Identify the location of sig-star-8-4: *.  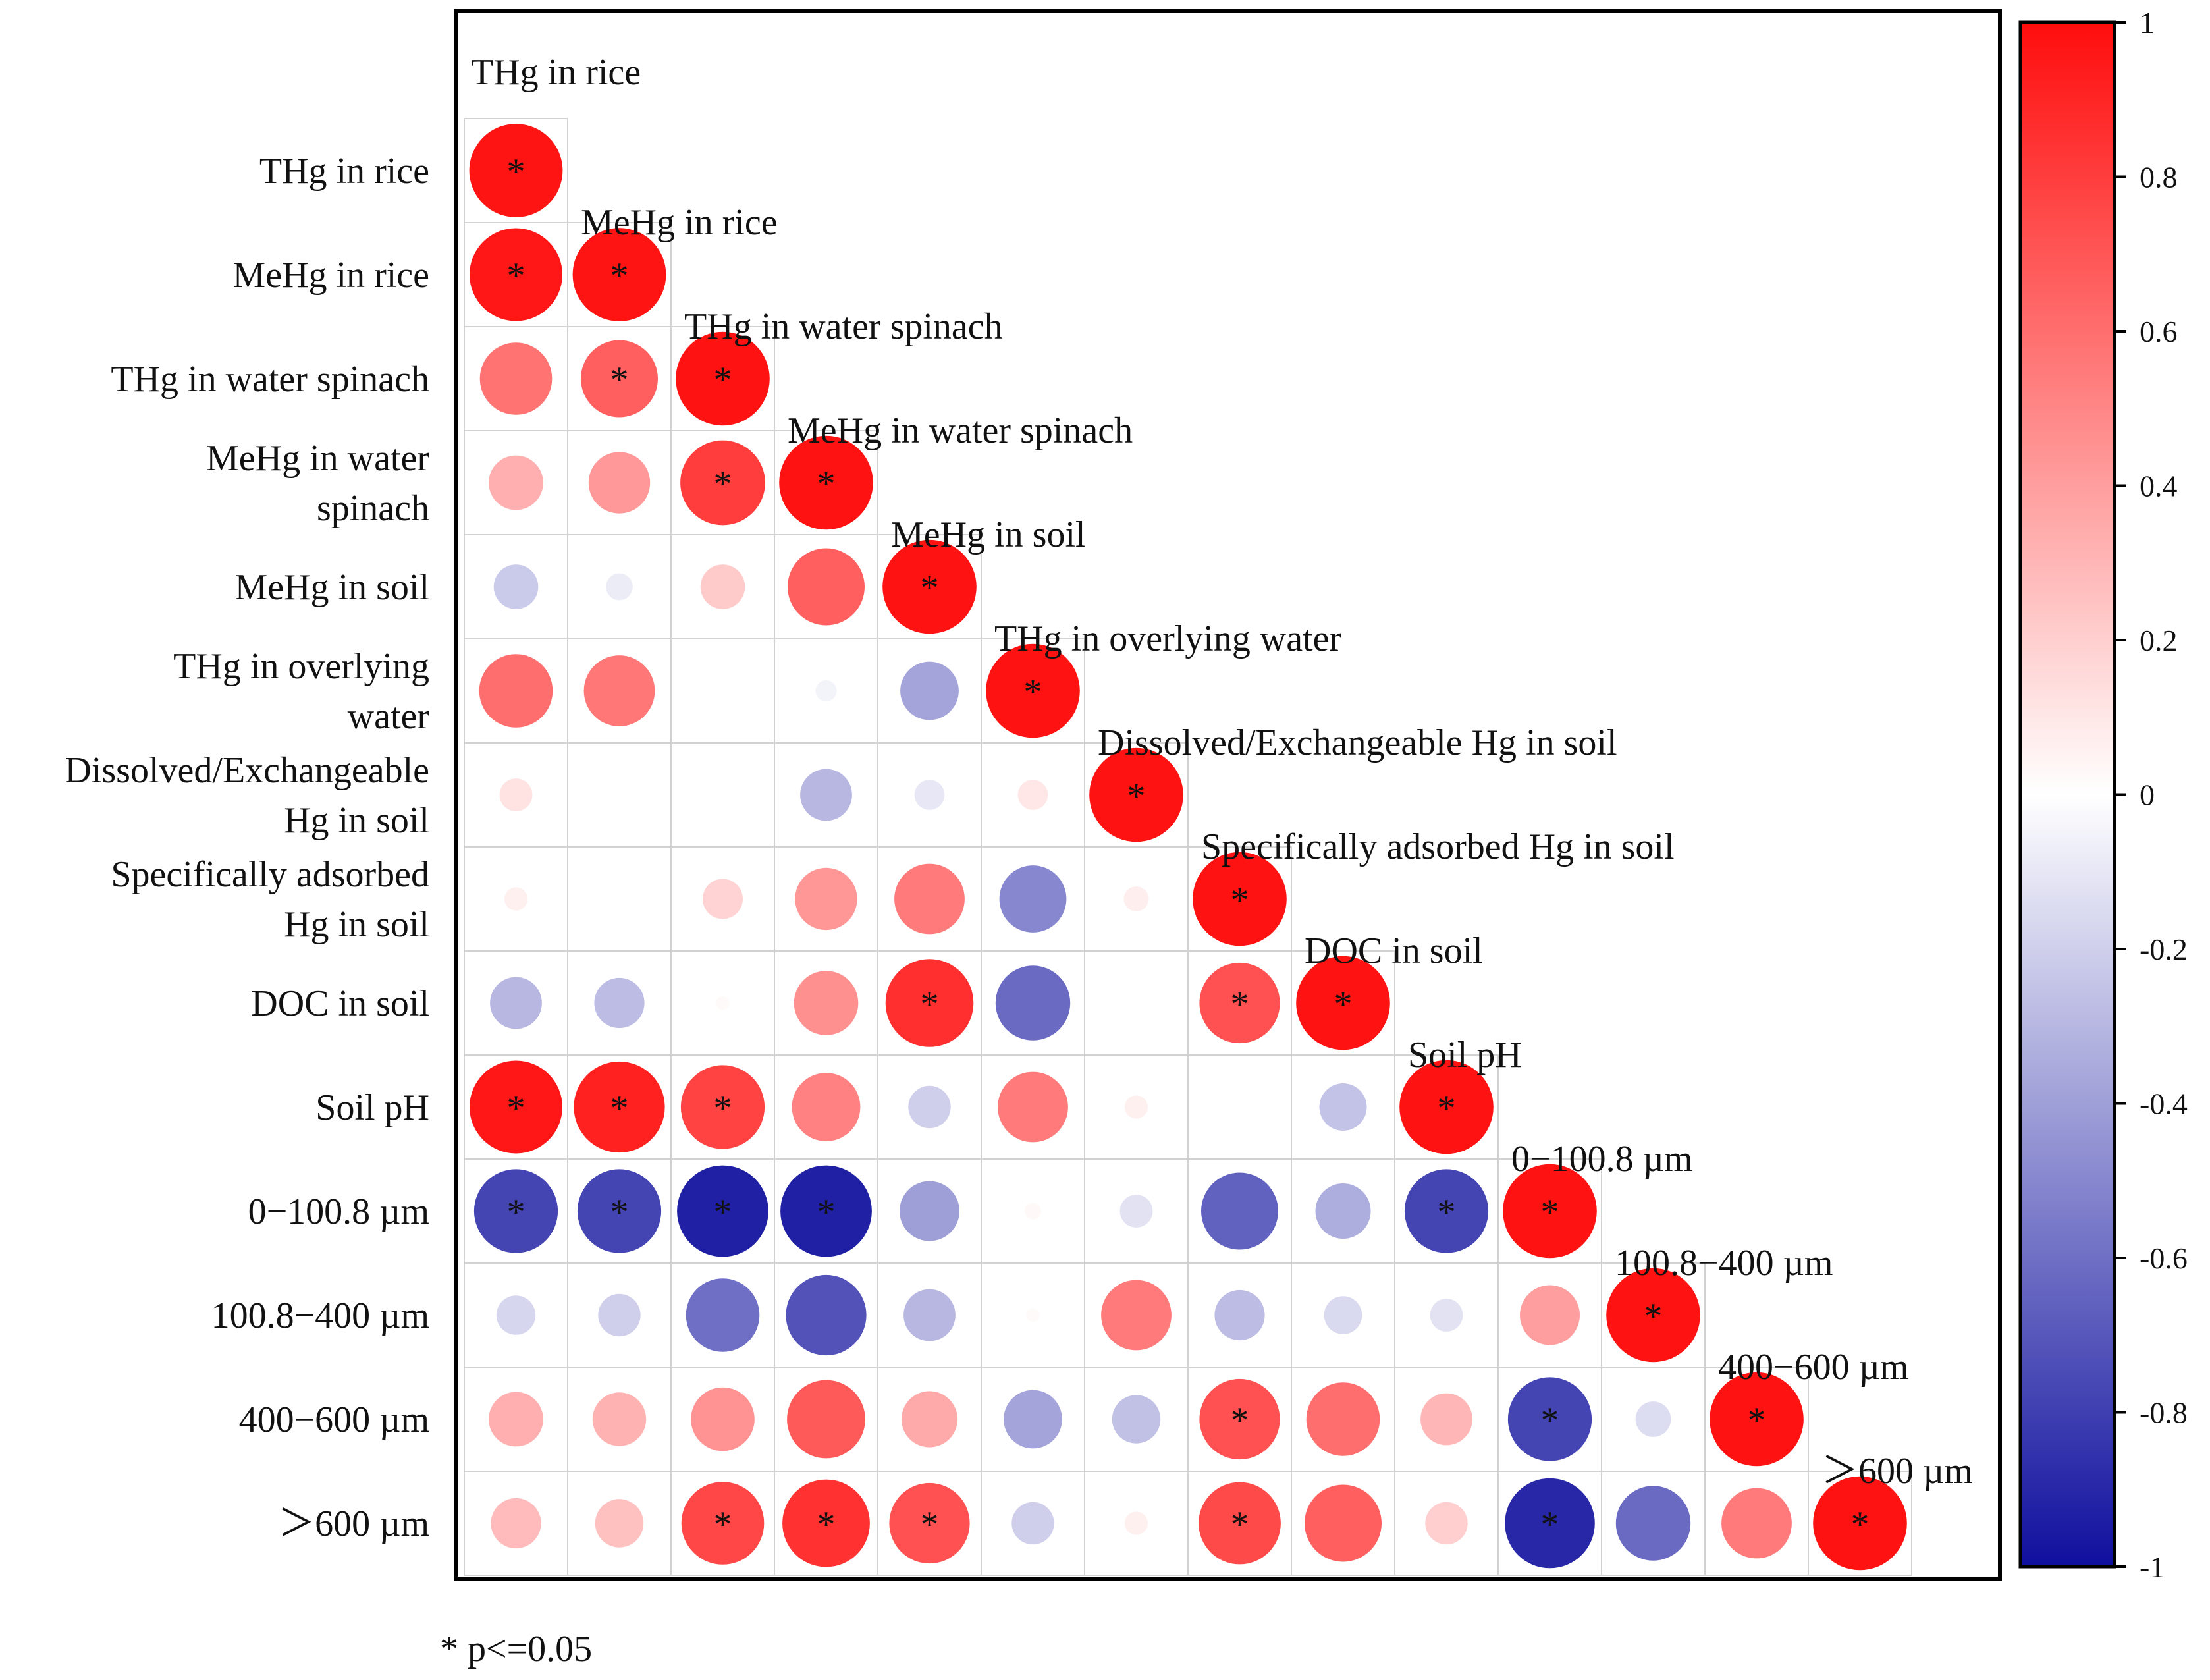
(930, 1004).